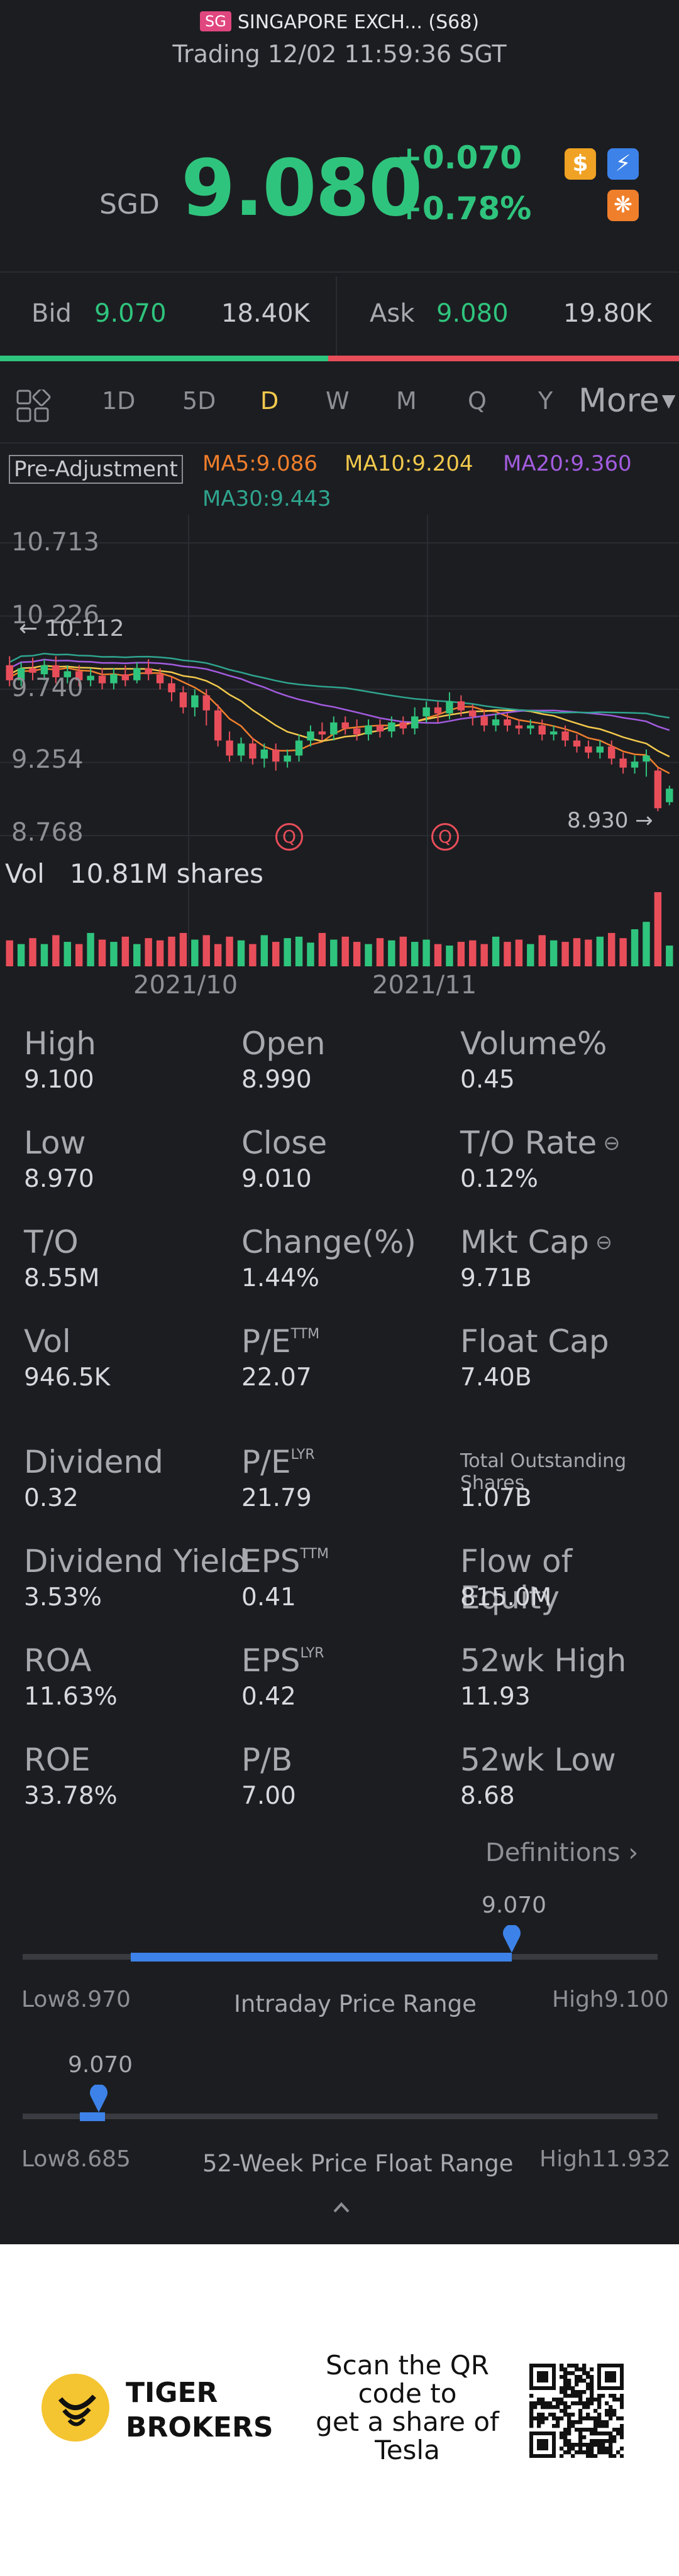 Image resolution: width=679 pixels, height=2576 pixels. I want to click on stat-label-text: Close, so click(284, 1143).